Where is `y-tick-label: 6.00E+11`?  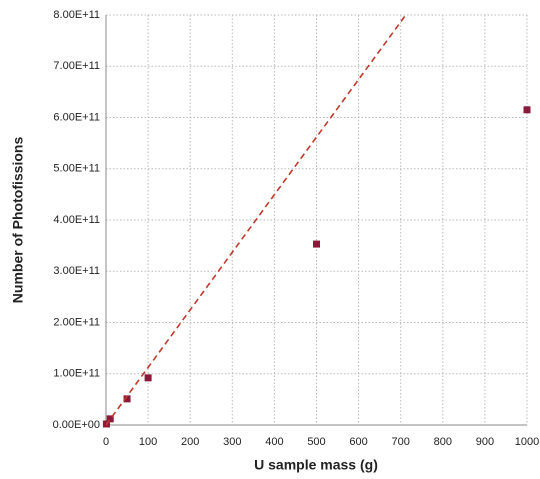
y-tick-label: 6.00E+11 is located at coordinates (76, 117).